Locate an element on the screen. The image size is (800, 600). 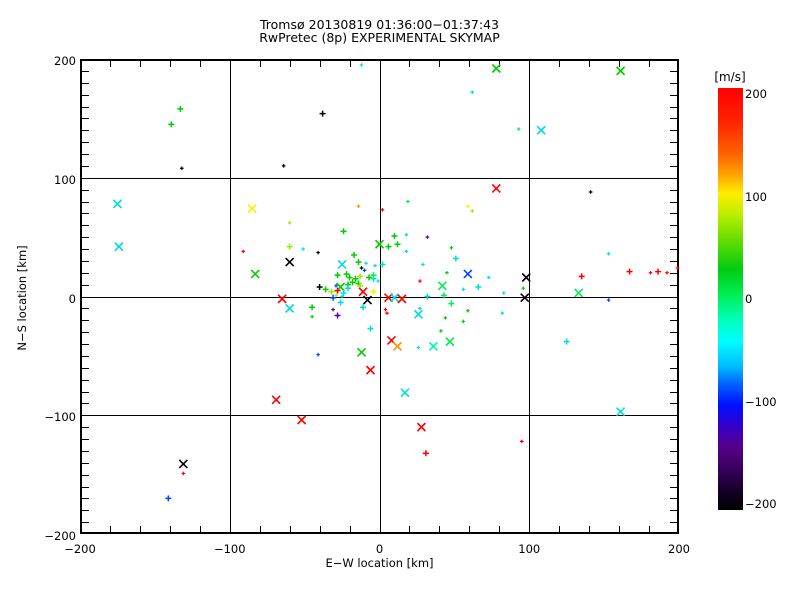
y-tick-label: 100 is located at coordinates (65, 179).